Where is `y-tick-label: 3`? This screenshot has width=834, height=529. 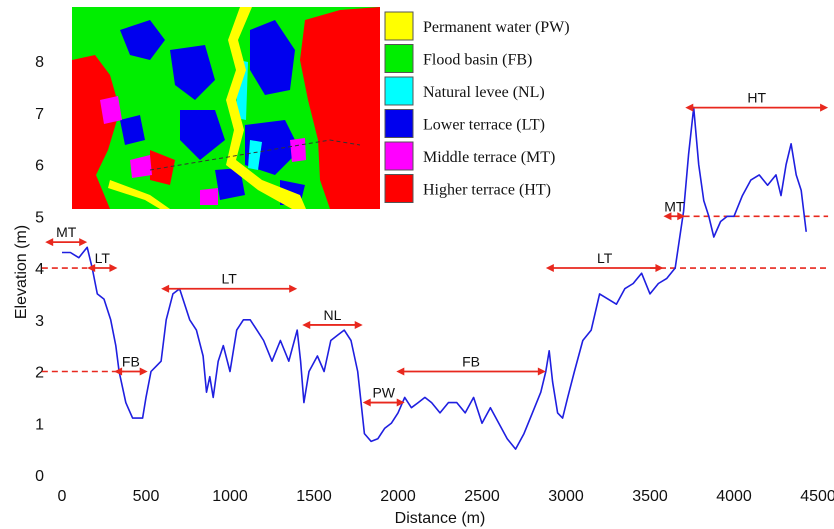 y-tick-label: 3 is located at coordinates (39, 321).